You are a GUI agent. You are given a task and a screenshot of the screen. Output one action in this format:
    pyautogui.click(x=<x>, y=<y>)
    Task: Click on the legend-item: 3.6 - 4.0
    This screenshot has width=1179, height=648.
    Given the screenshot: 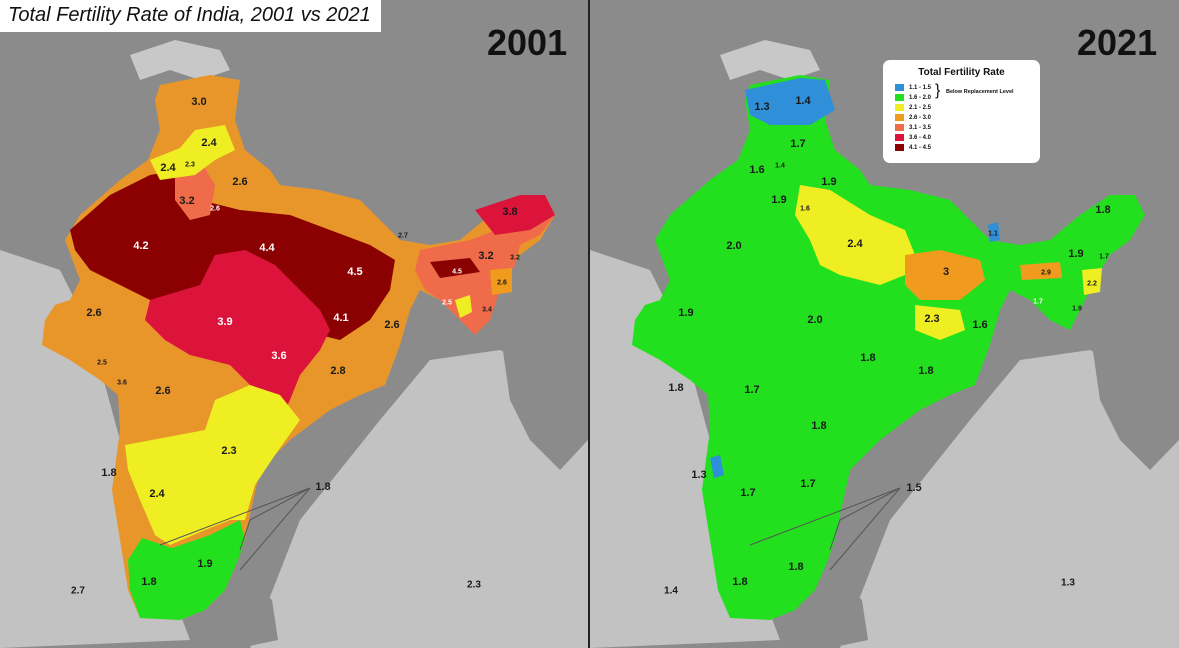 What is the action you would take?
    pyautogui.click(x=913, y=138)
    